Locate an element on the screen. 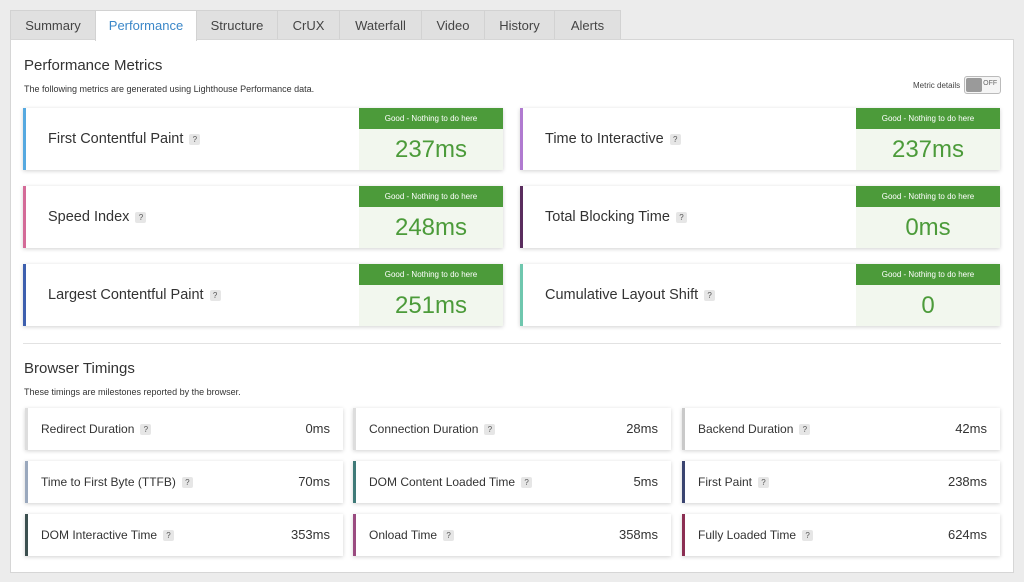 This screenshot has width=1024, height=582. tab-summary: Summary is located at coordinates (53, 25).